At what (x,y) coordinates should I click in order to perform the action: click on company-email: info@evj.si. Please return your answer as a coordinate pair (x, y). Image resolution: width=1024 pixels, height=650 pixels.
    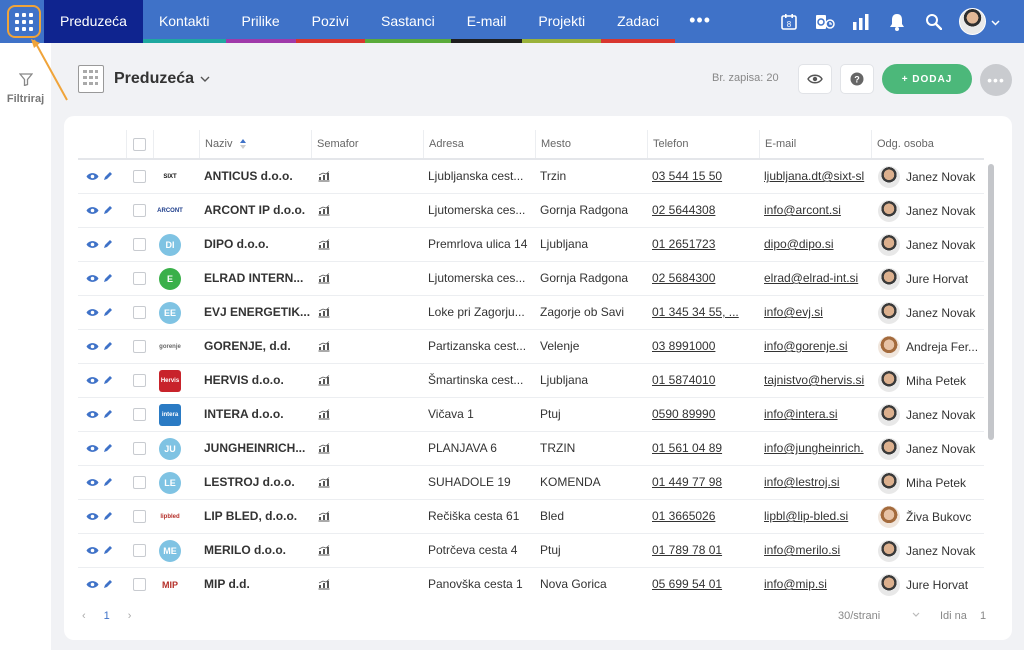
    Looking at the image, I should click on (793, 312).